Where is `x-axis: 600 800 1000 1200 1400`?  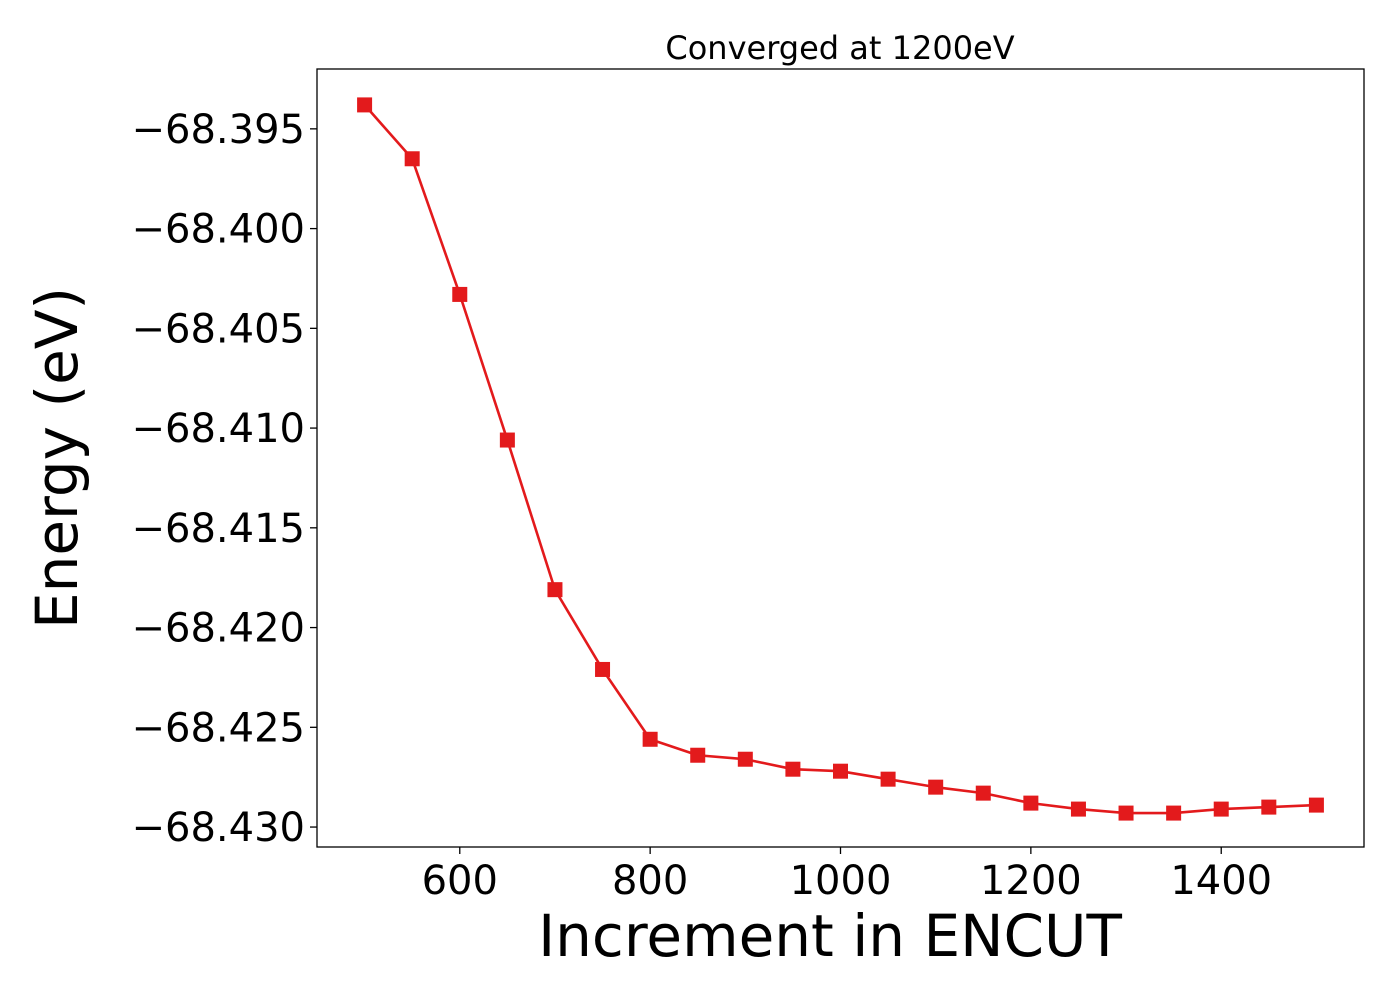
x-axis: 600 800 1000 1200 1400 is located at coordinates (847, 875).